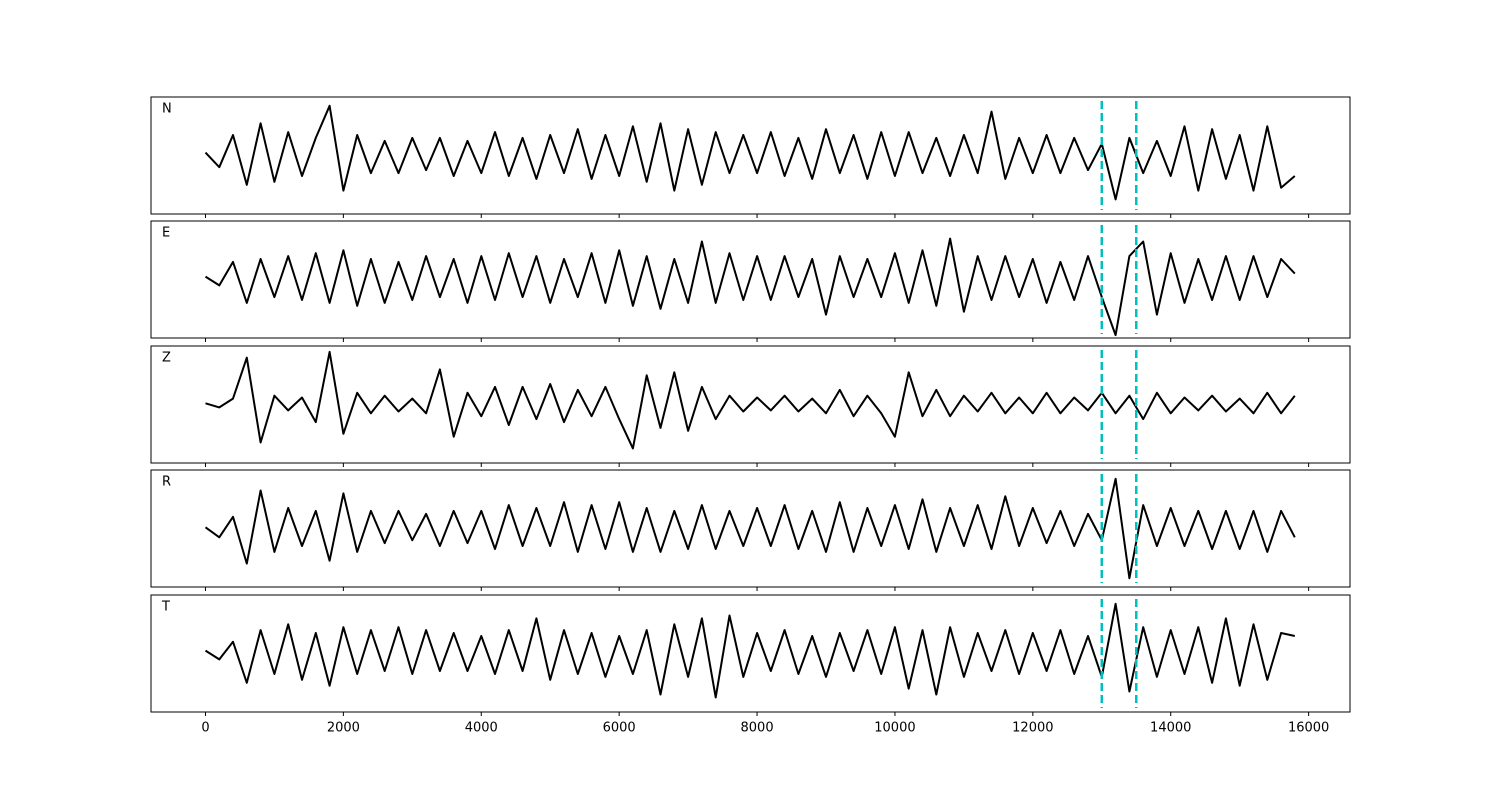 Image resolution: width=1500 pixels, height=800 pixels. Describe the element at coordinates (894, 728) in the screenshot. I see `x-tick-label: 10000` at that location.